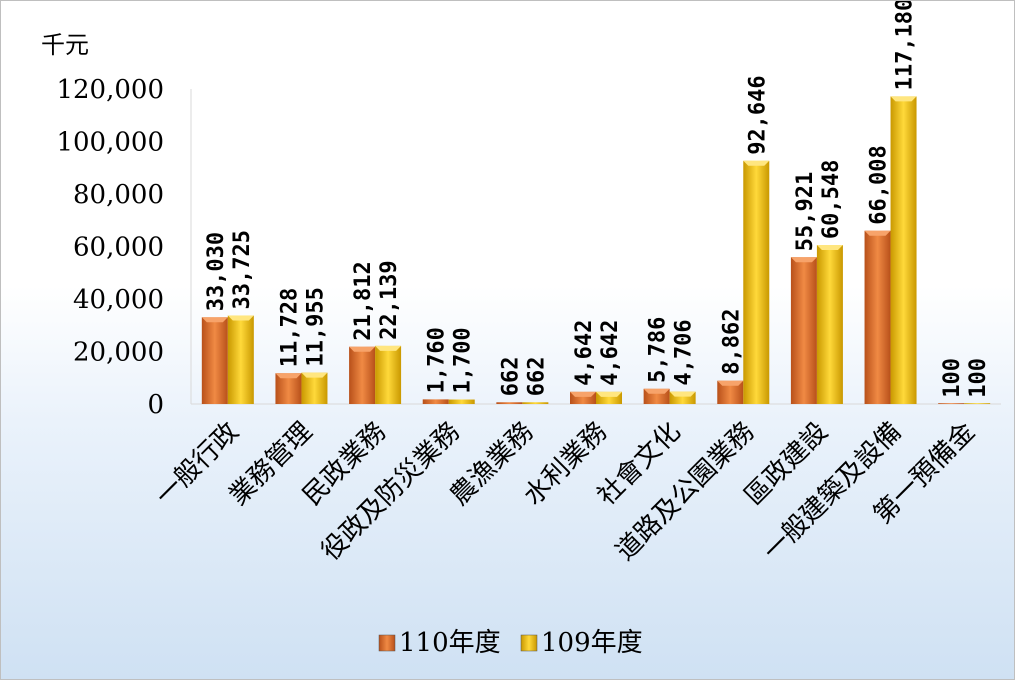 Image resolution: width=1015 pixels, height=681 pixels. What do you see at coordinates (463, 360) in the screenshot?
I see `data-label: 1,700` at bounding box center [463, 360].